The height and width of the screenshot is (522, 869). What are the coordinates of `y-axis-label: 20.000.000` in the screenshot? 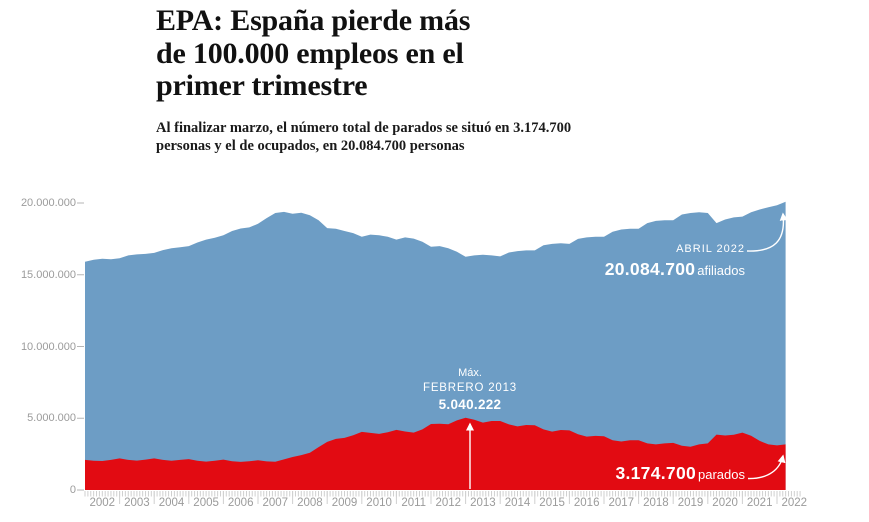 It's located at (48, 203).